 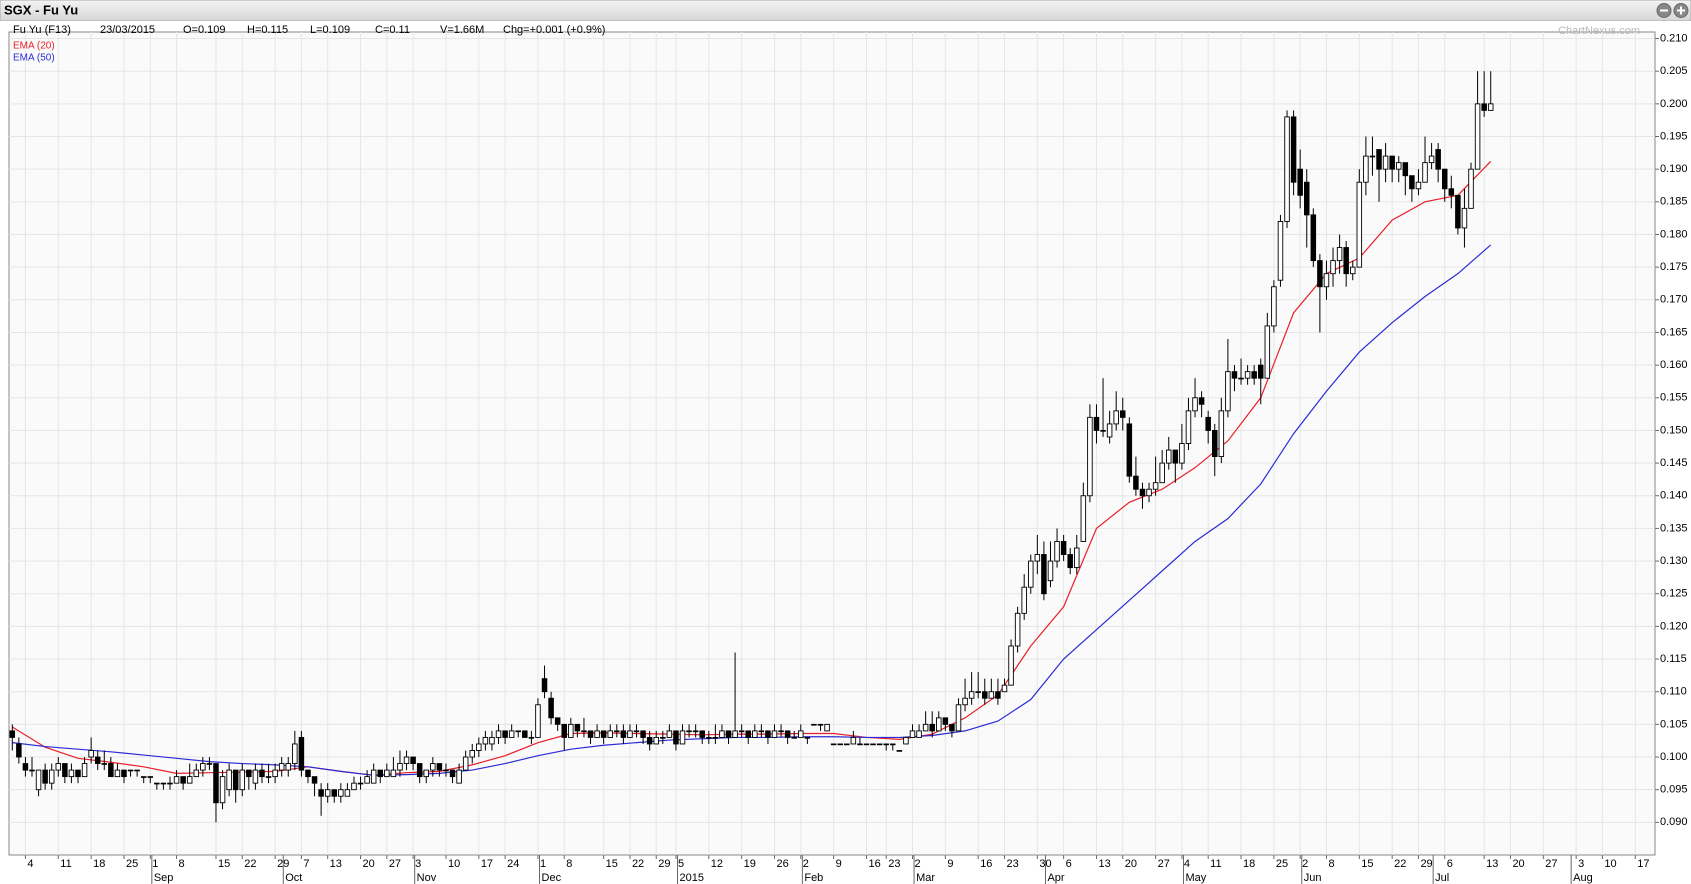 I want to click on x-tick-label: 4, so click(x=30, y=864).